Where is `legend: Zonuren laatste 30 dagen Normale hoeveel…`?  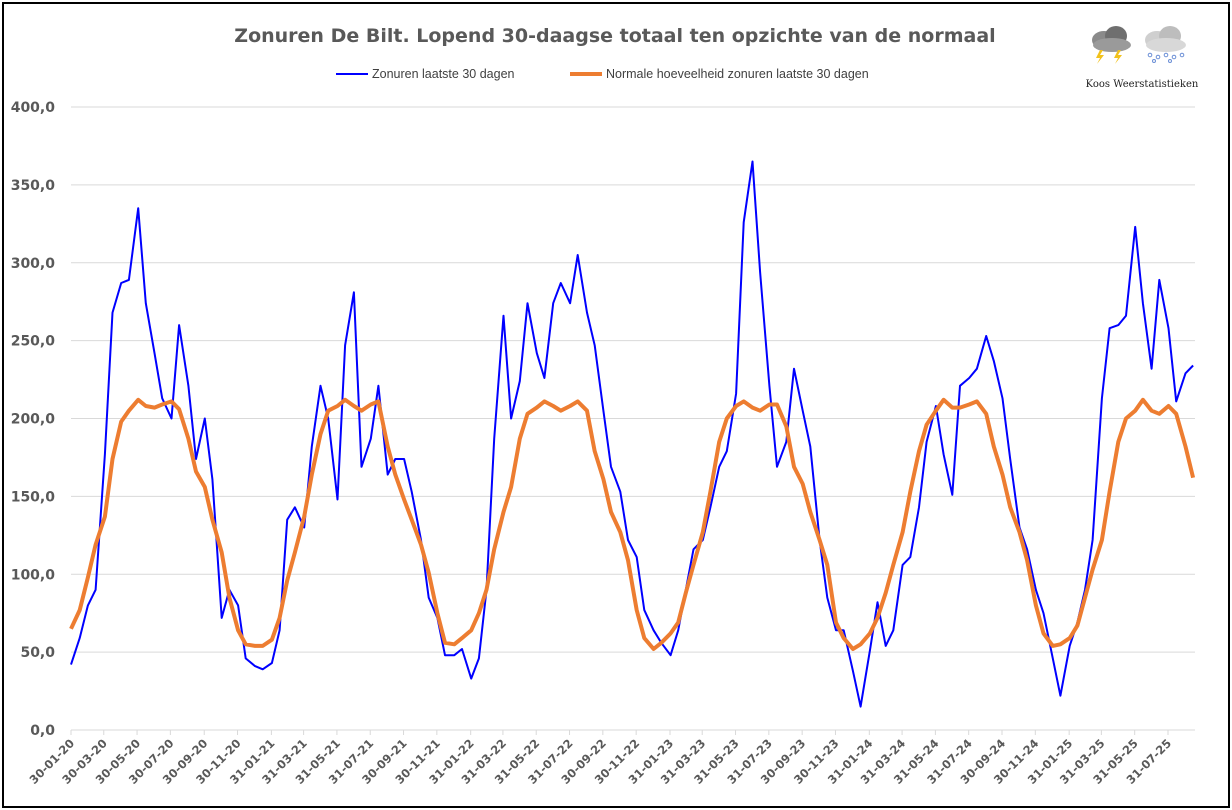 legend: Zonuren laatste 30 dagen Normale hoeveel… is located at coordinates (602, 74).